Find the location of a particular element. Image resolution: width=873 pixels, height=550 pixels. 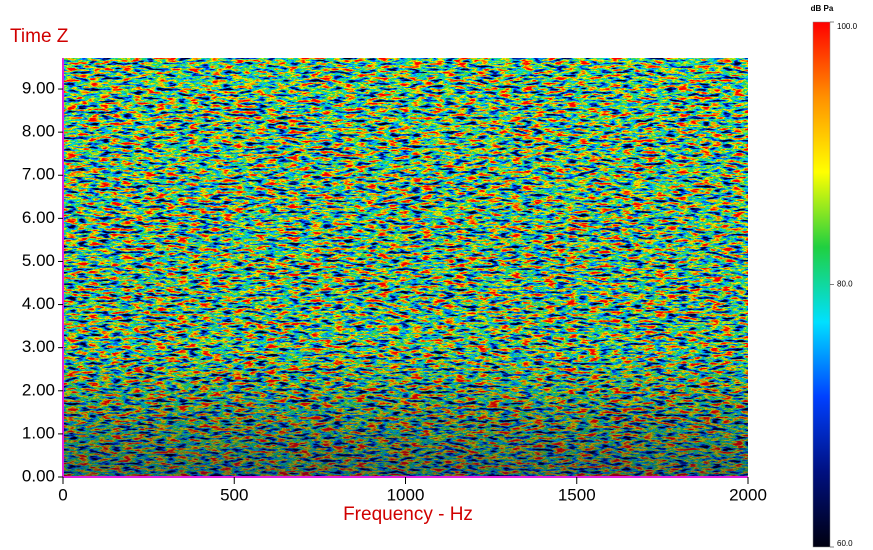

x-tick-label: 1500 is located at coordinates (577, 494).